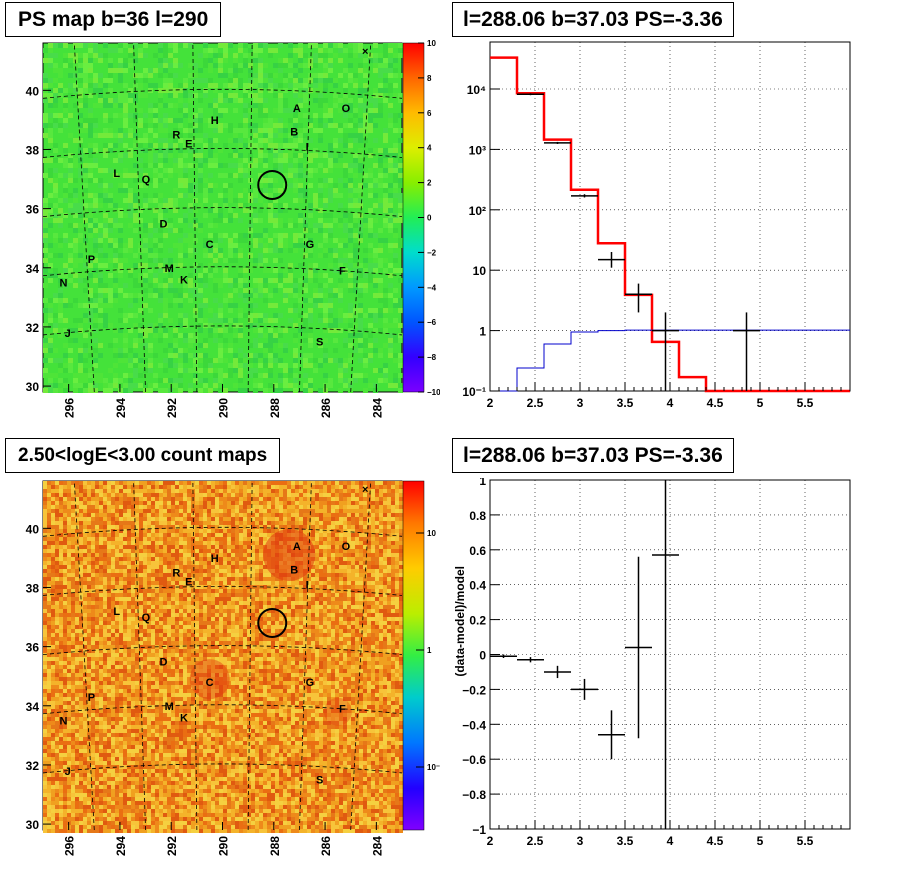 The image size is (898, 875). What do you see at coordinates (432, 357) in the screenshot?
I see `colorbar-tick-label: −8` at bounding box center [432, 357].